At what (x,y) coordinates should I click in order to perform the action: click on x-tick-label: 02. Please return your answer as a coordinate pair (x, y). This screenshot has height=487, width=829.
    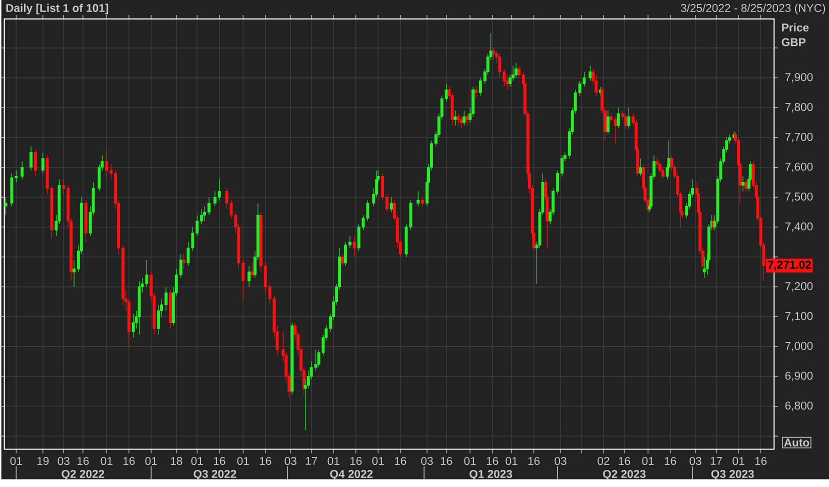
    Looking at the image, I should click on (604, 460).